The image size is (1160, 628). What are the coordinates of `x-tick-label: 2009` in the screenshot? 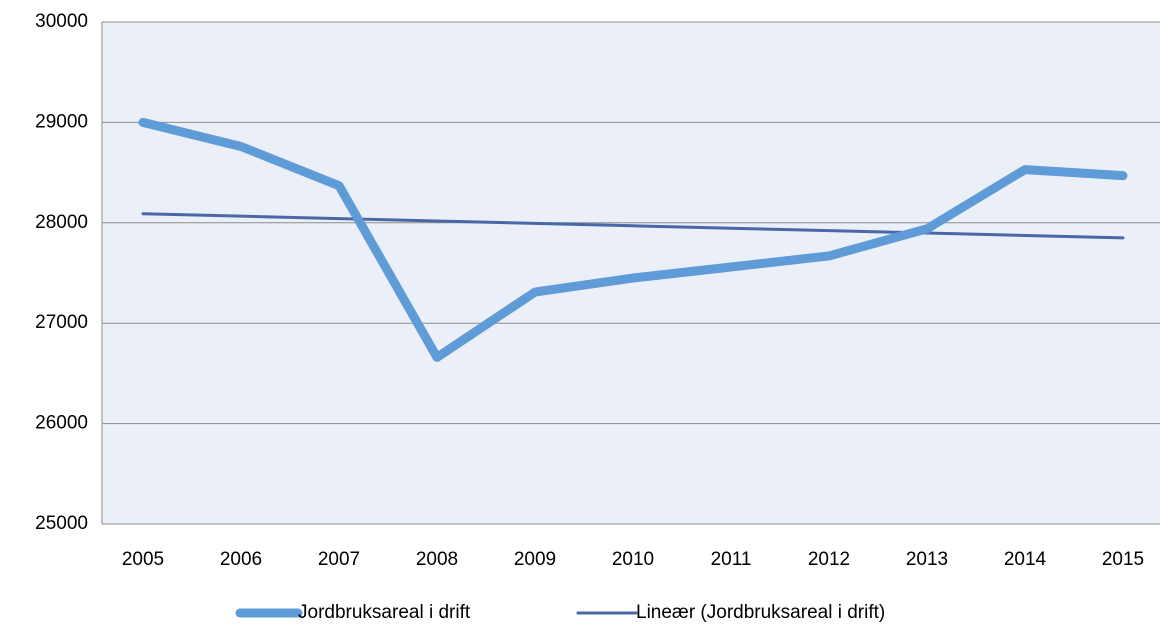 It's located at (535, 559).